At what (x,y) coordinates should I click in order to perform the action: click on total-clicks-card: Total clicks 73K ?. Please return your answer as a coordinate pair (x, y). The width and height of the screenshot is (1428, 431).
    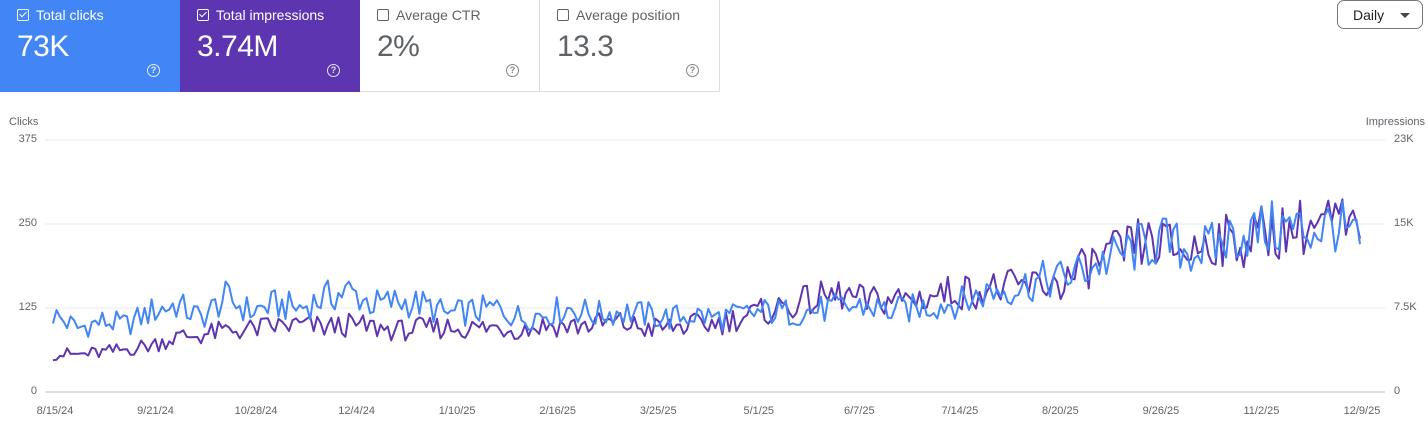
    Looking at the image, I should click on (90, 46).